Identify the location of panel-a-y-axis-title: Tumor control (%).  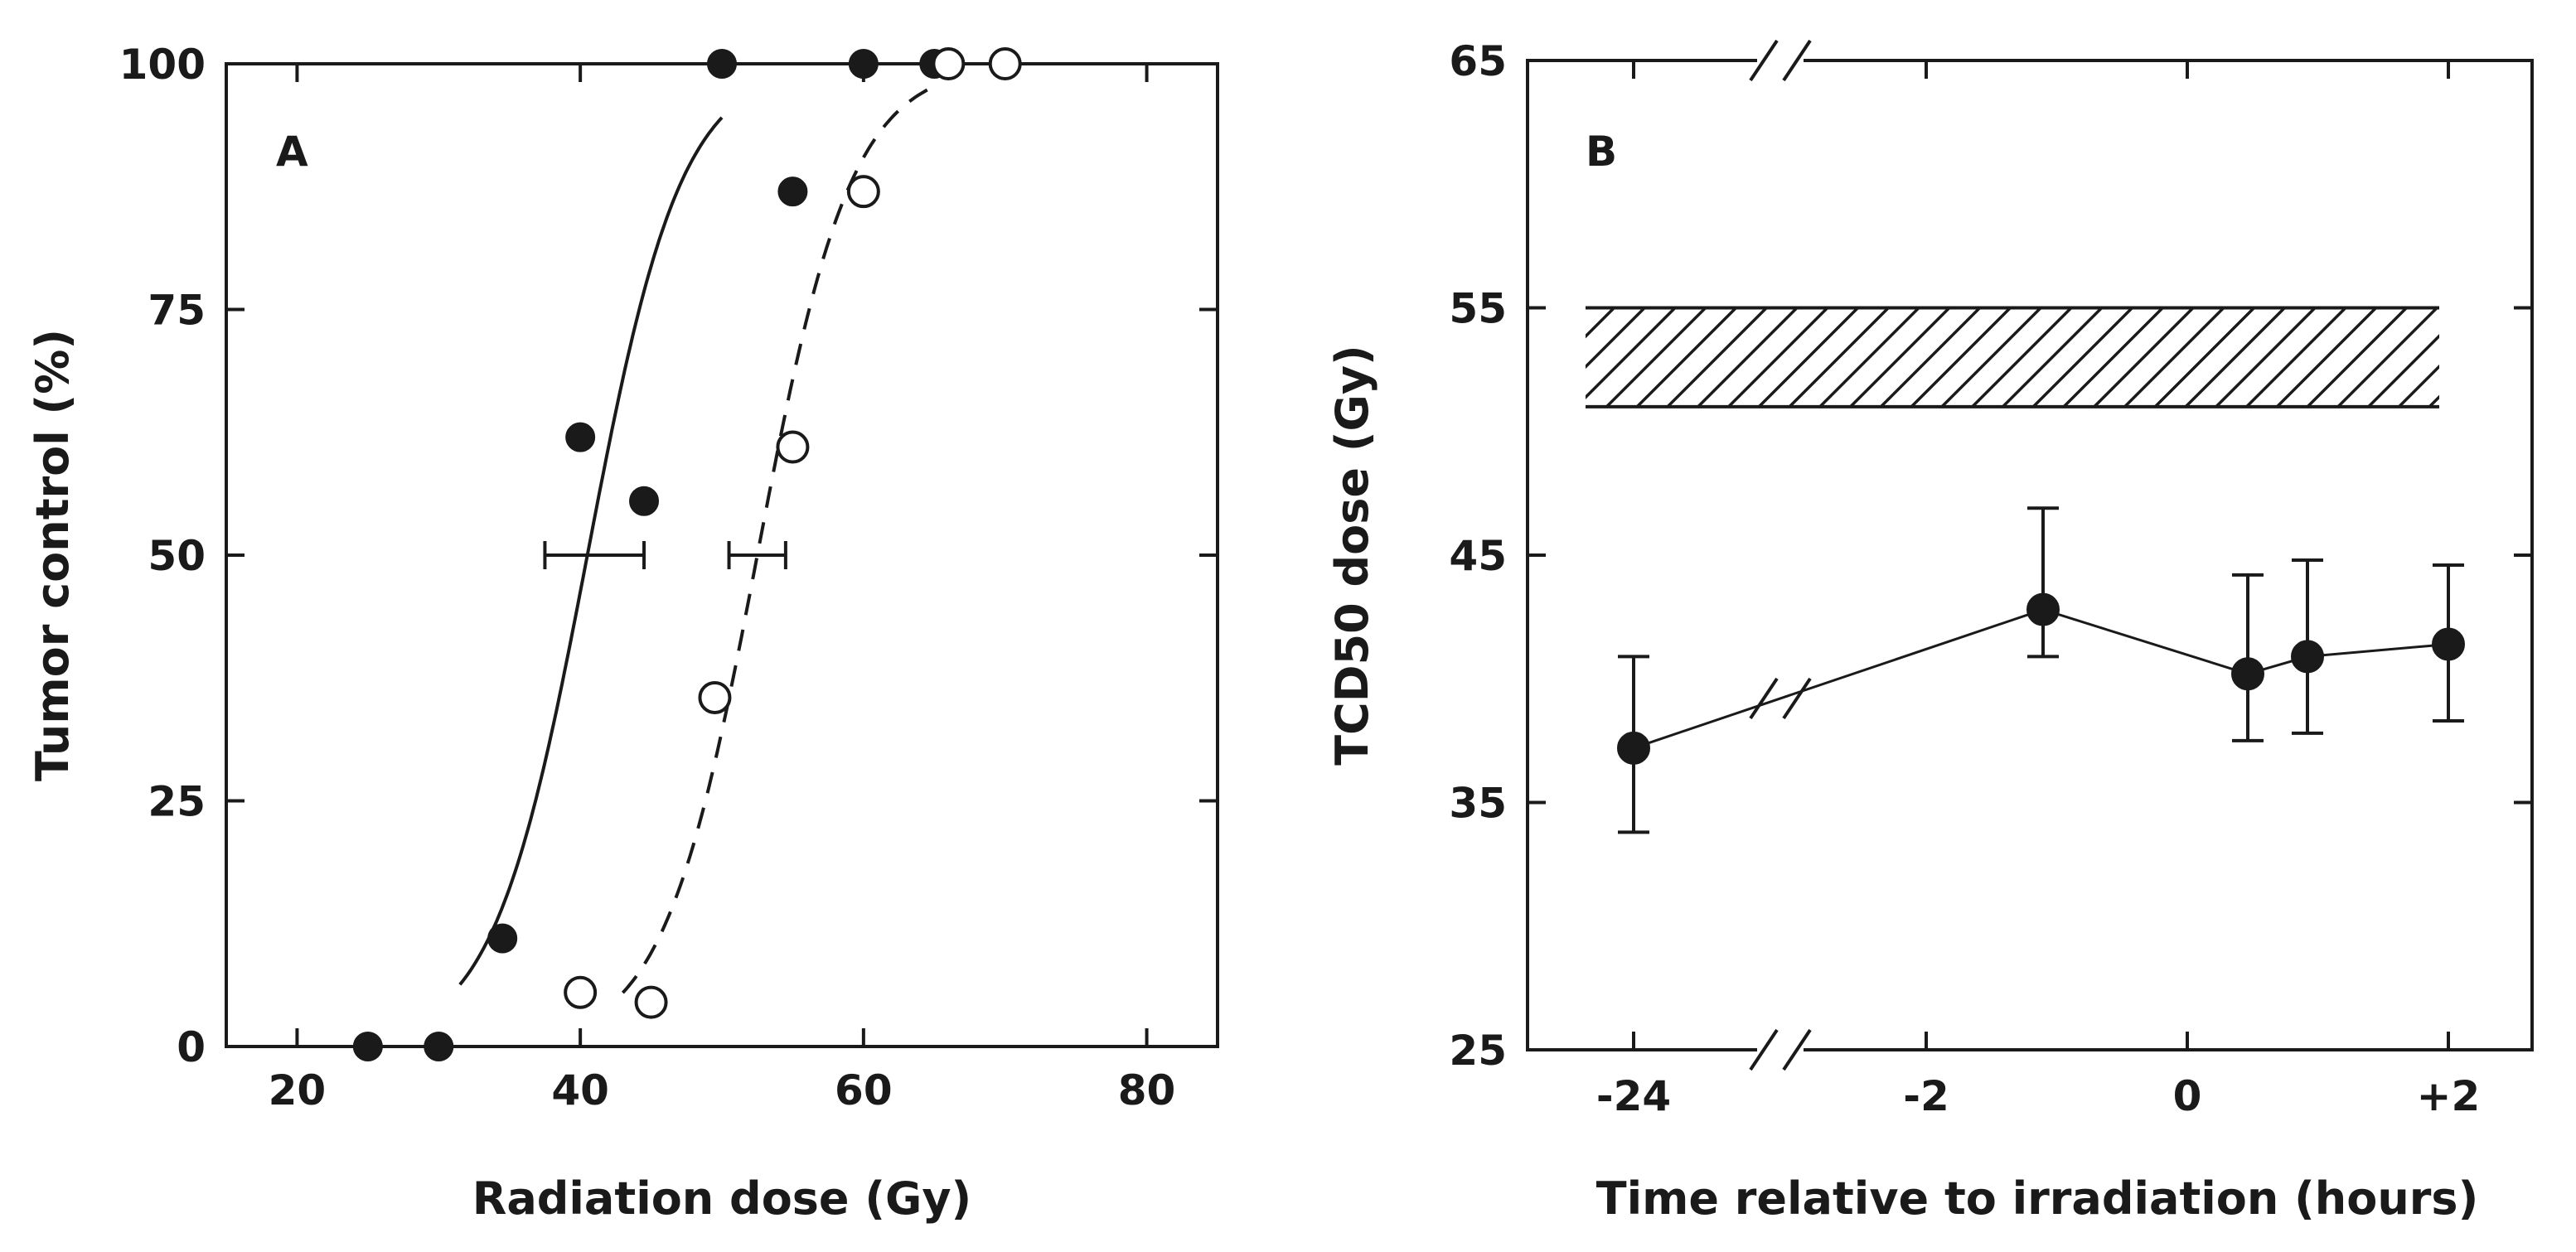
(53, 555).